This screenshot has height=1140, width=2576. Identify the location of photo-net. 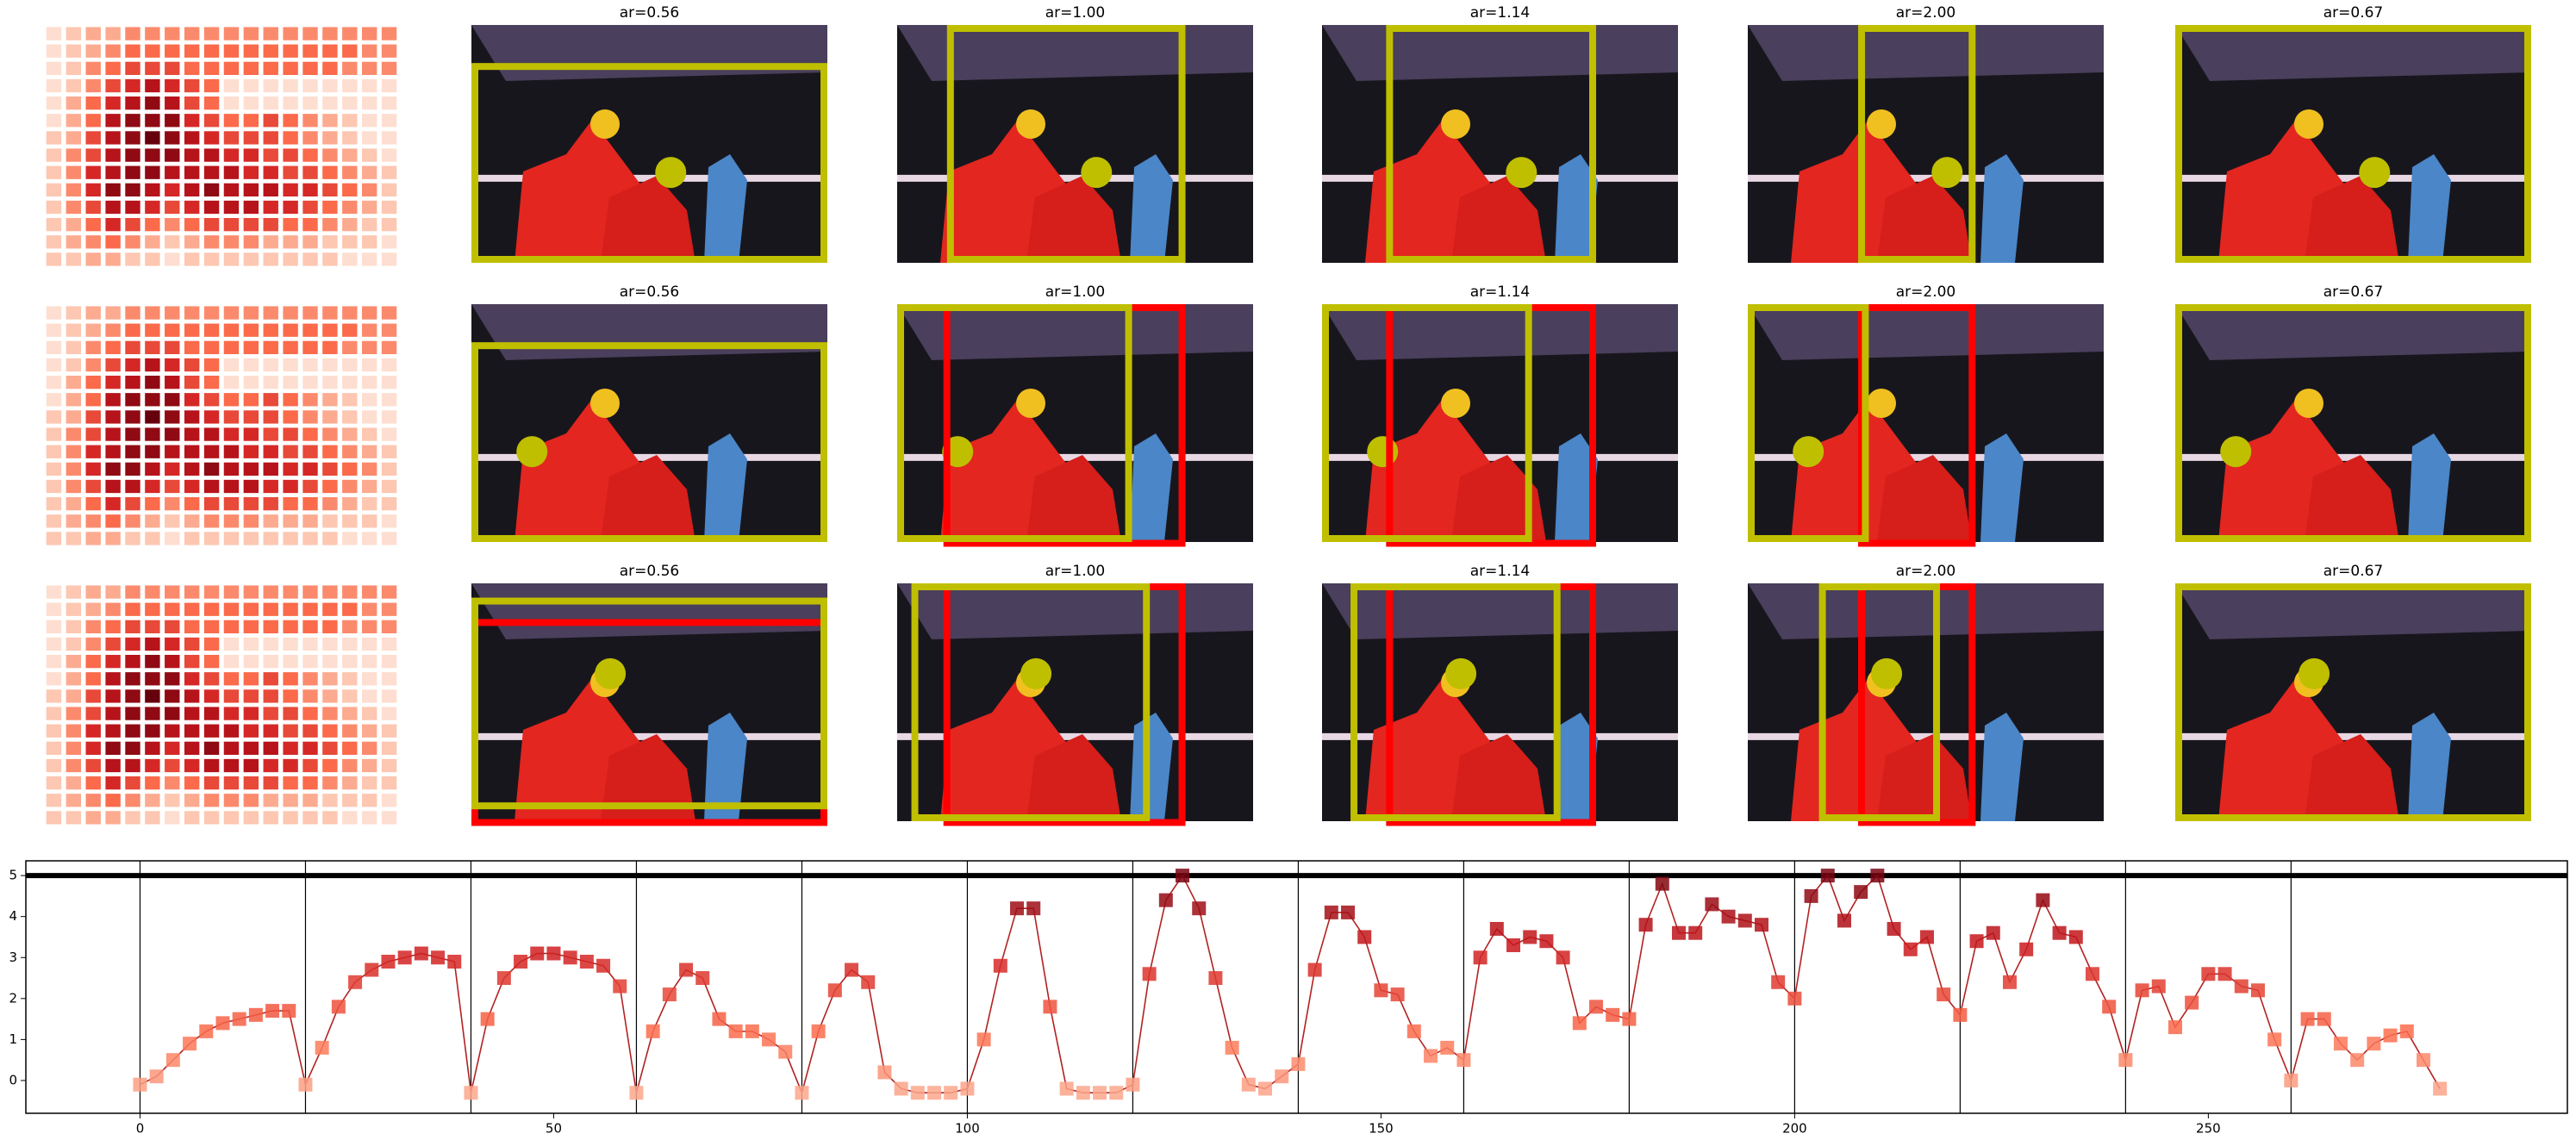
(1075, 178).